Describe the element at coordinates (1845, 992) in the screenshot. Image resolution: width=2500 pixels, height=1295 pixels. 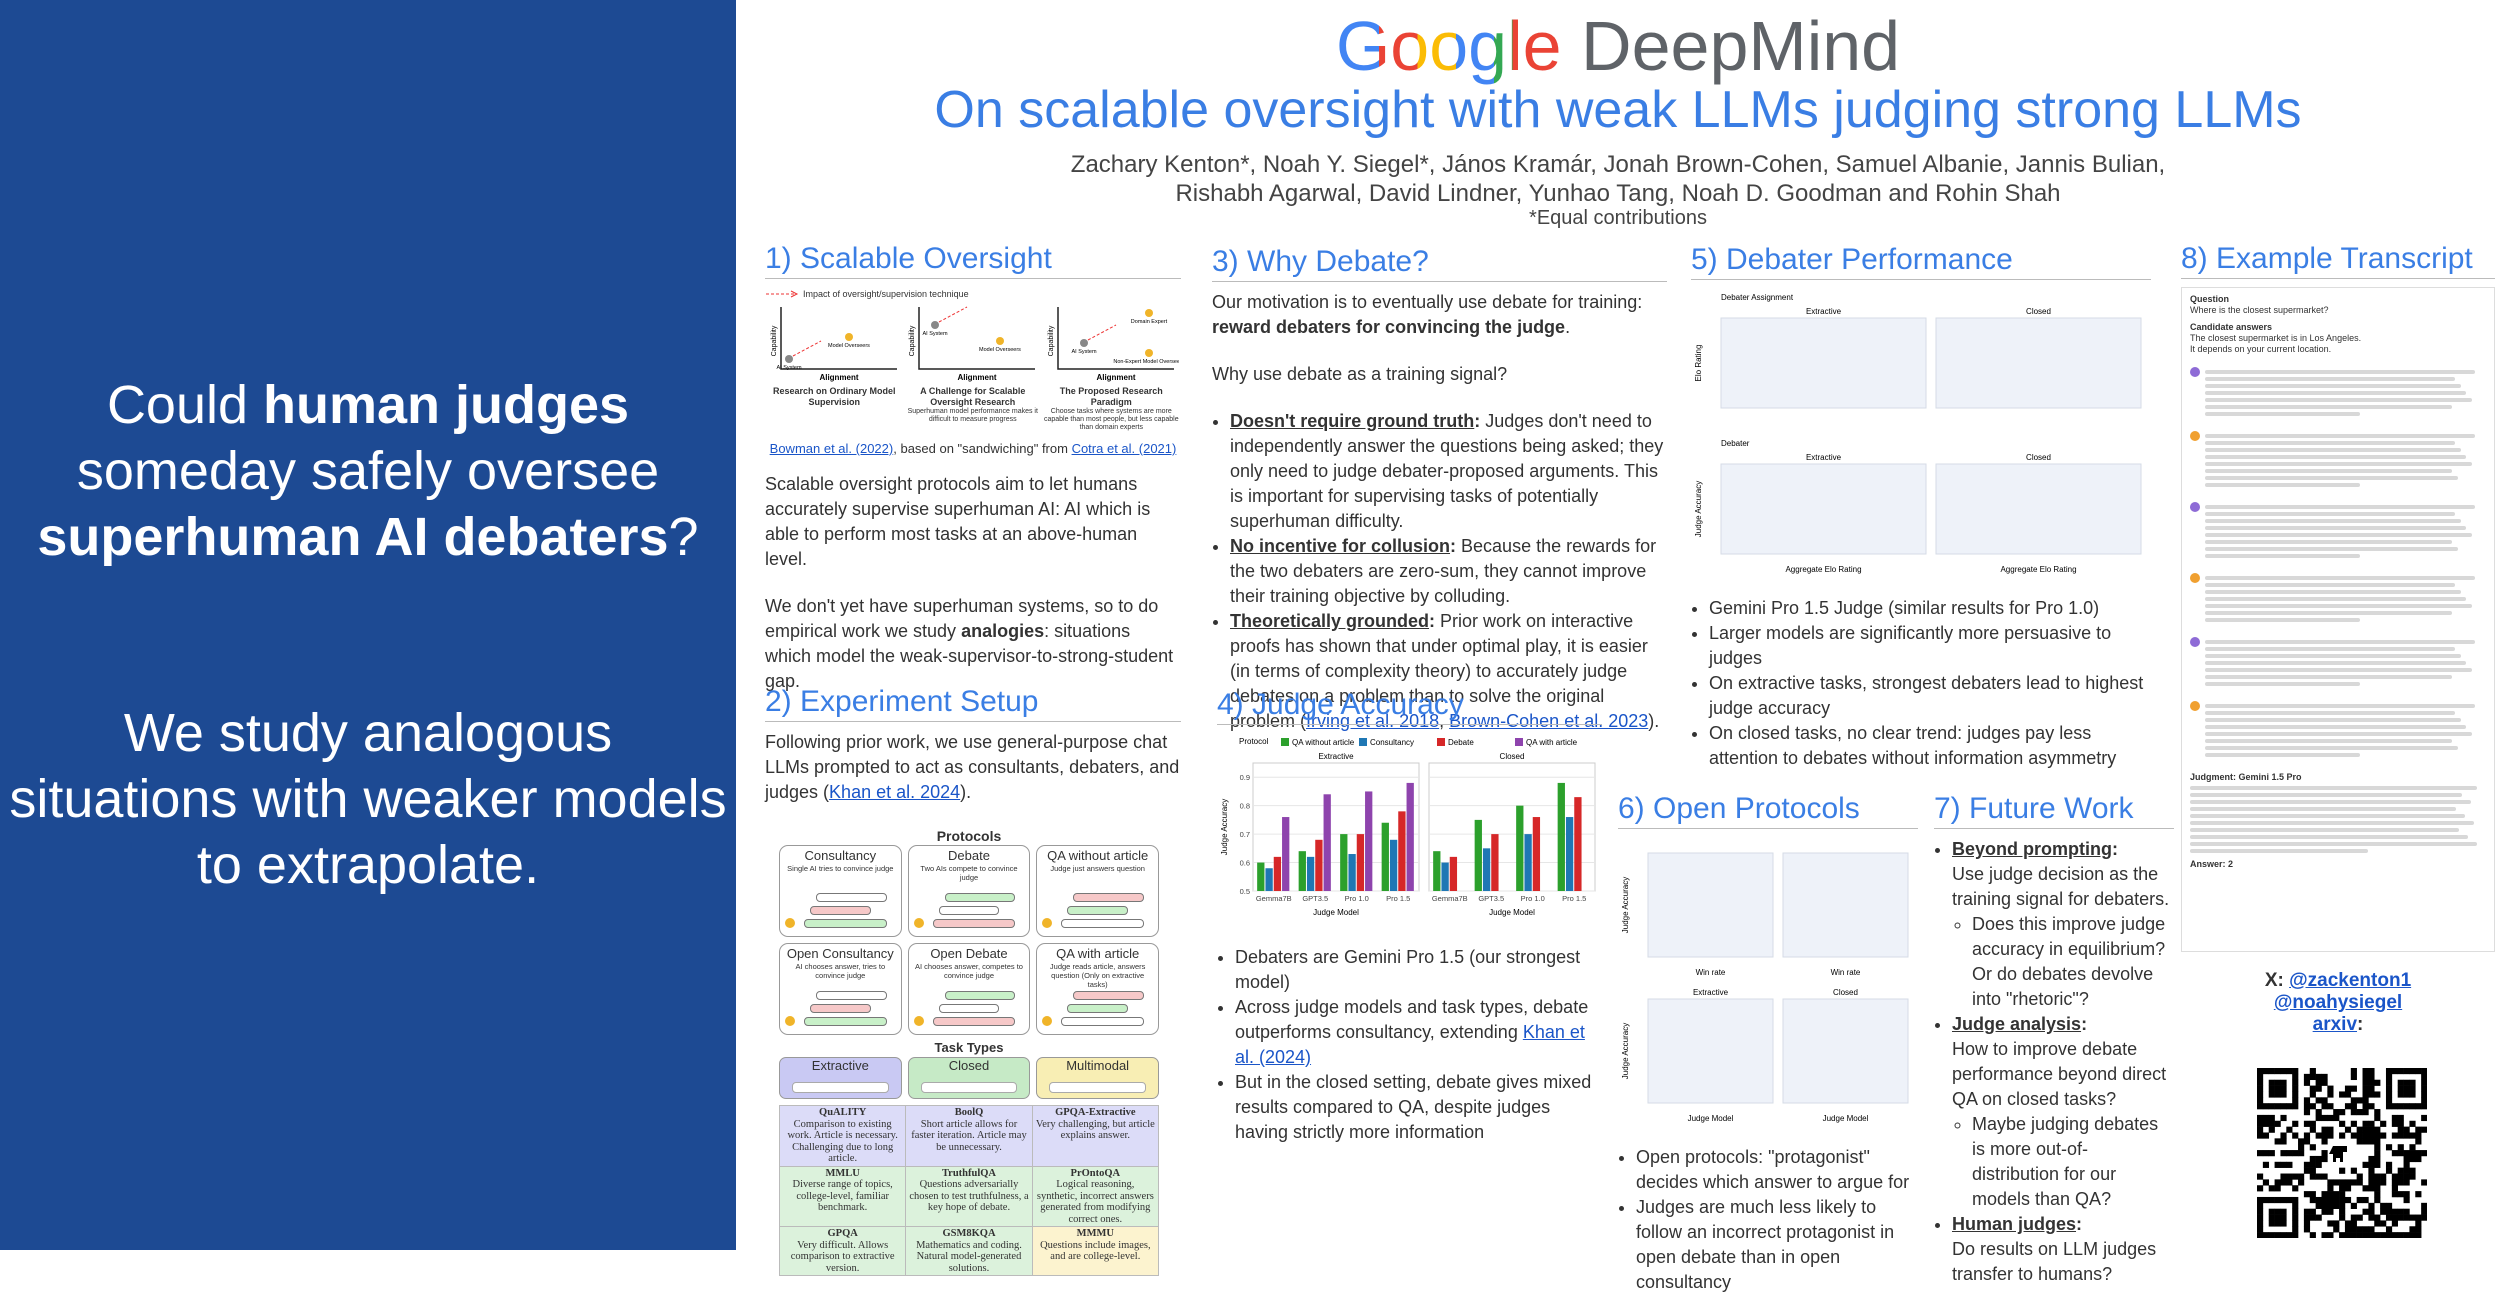
I see `panel-title: Closed` at that location.